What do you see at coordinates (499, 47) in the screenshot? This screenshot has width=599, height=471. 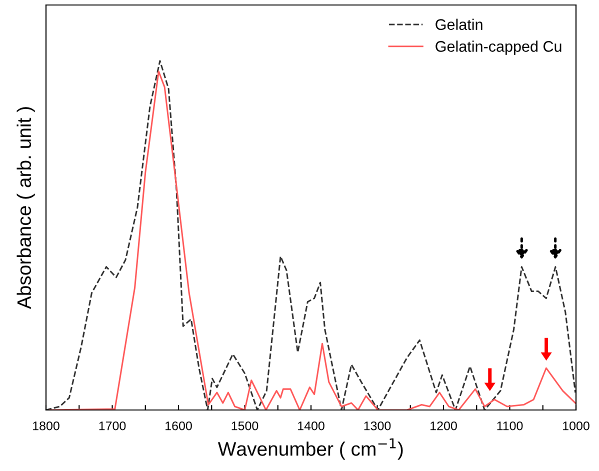 I see `legend-label: Gelatin-capped Cu` at bounding box center [499, 47].